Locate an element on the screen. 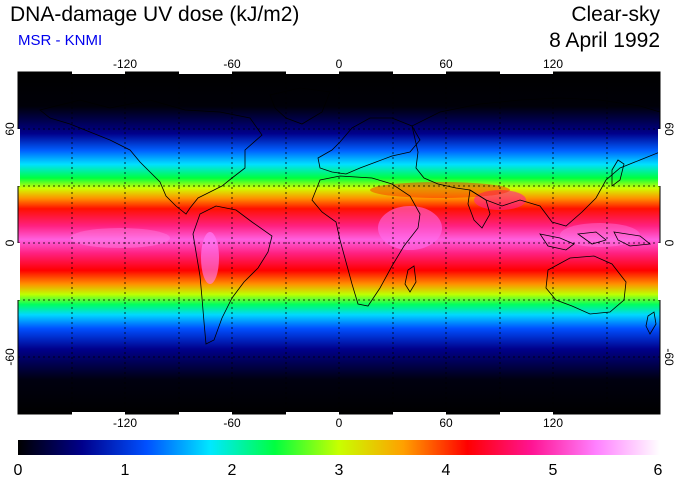  source-label: MSR - KNMI is located at coordinates (60, 40).